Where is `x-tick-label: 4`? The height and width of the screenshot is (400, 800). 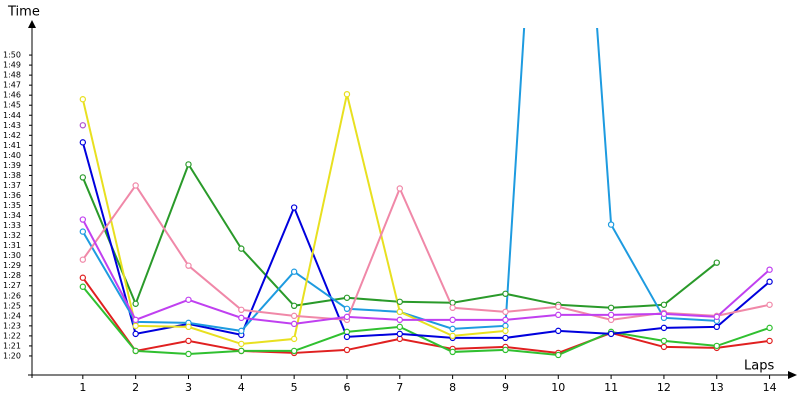 x-tick-label: 4 is located at coordinates (241, 387).